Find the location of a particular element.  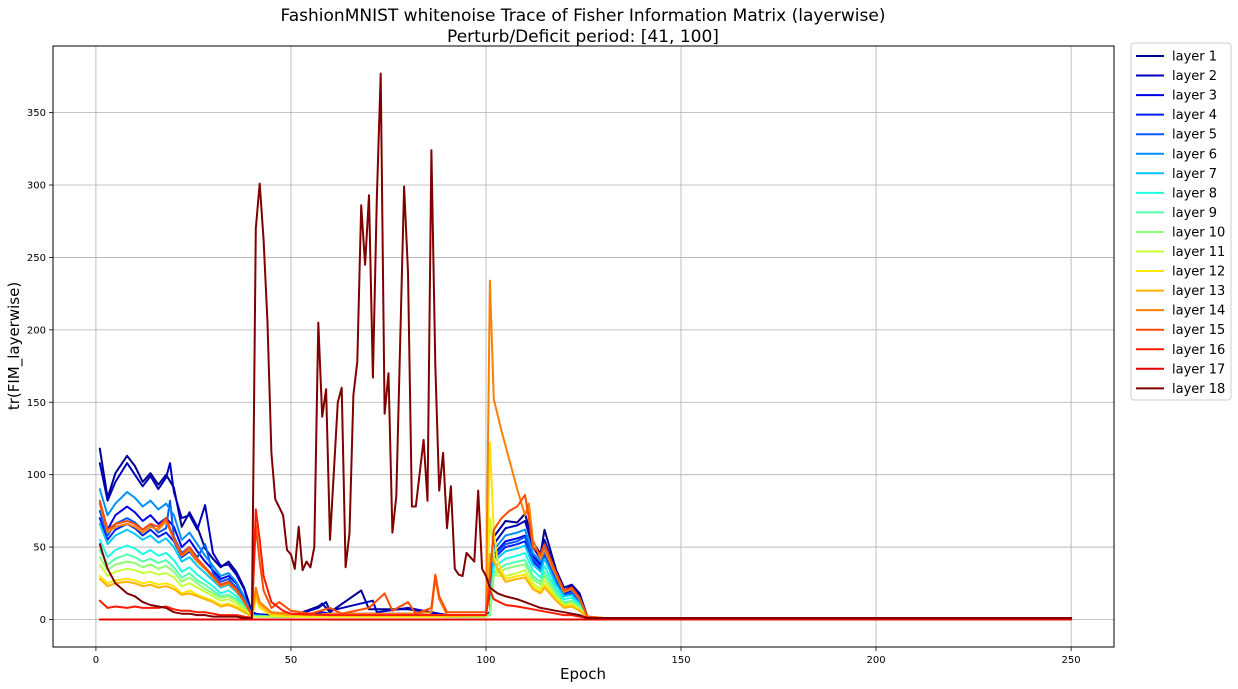

legend-label: layer 9 is located at coordinates (1194, 213).